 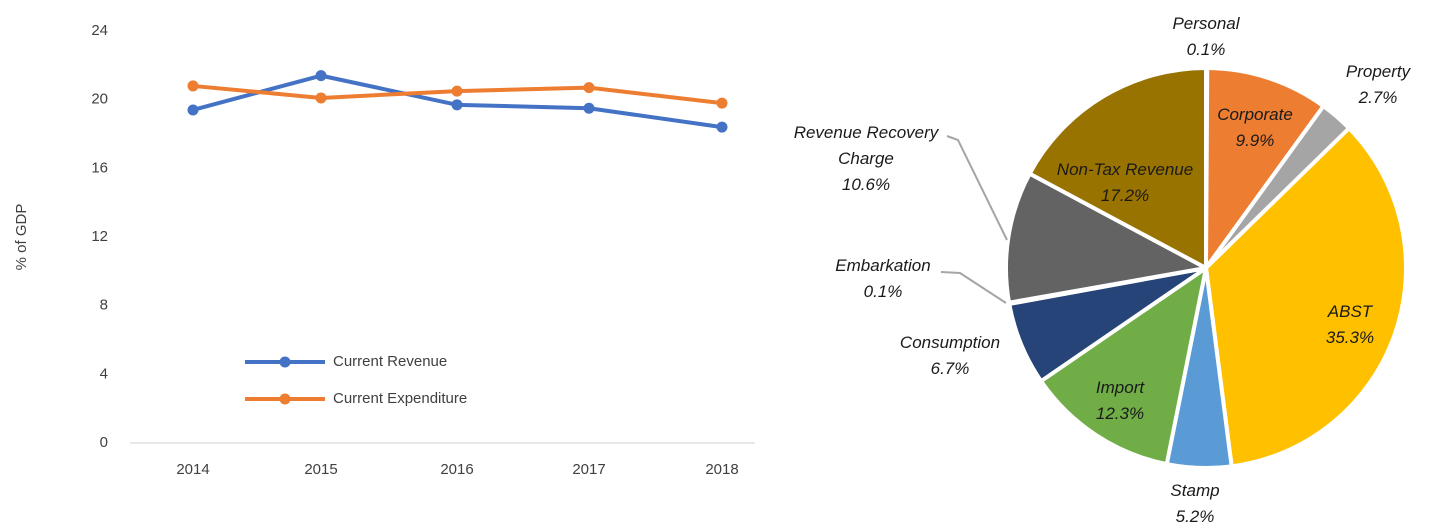 What do you see at coordinates (400, 398) in the screenshot?
I see `legend-label: Current Expenditure` at bounding box center [400, 398].